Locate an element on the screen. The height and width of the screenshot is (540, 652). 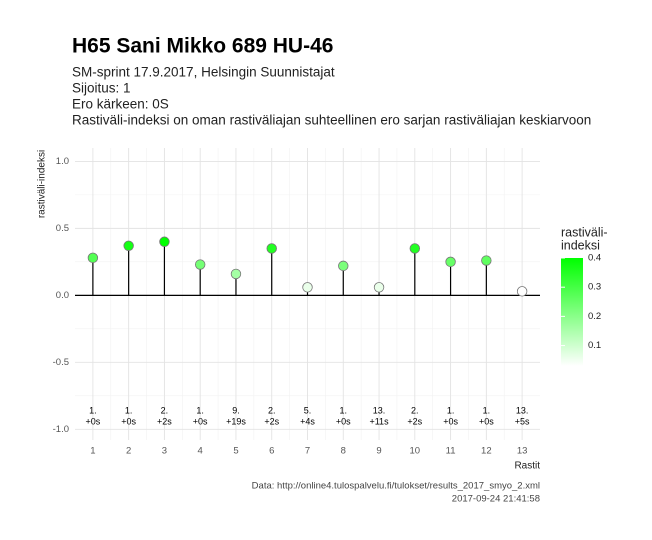
chart-title: H65 Sani Mikko 689 HU-46 is located at coordinates (202, 46).